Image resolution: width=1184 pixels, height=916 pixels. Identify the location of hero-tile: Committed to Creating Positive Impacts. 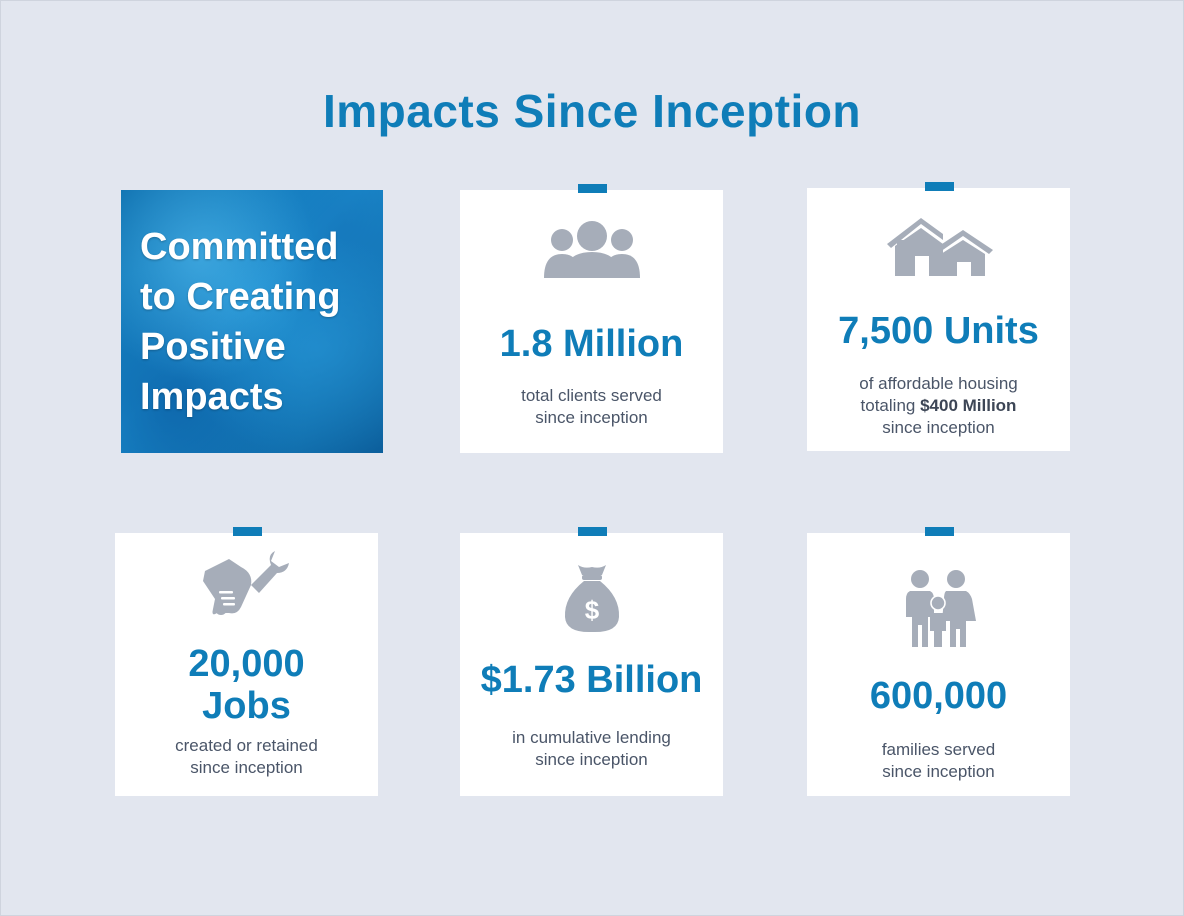
(252, 321).